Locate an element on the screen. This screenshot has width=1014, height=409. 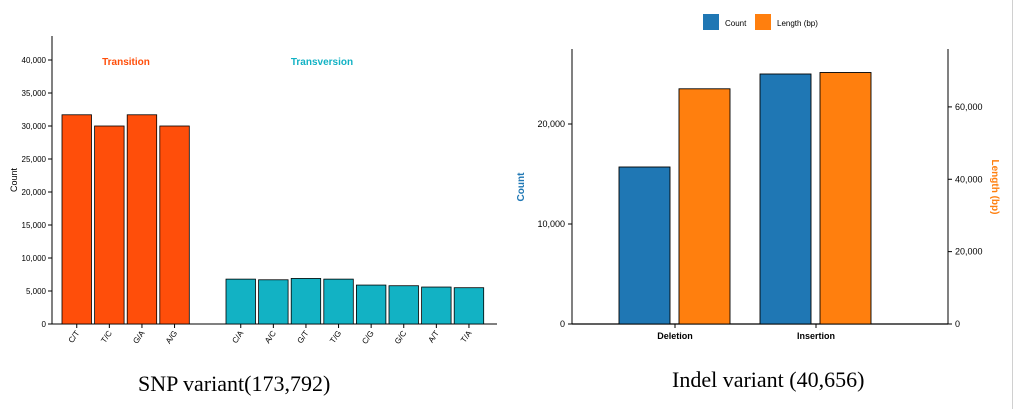
right-y-tick-label: 0 is located at coordinates (957, 324).